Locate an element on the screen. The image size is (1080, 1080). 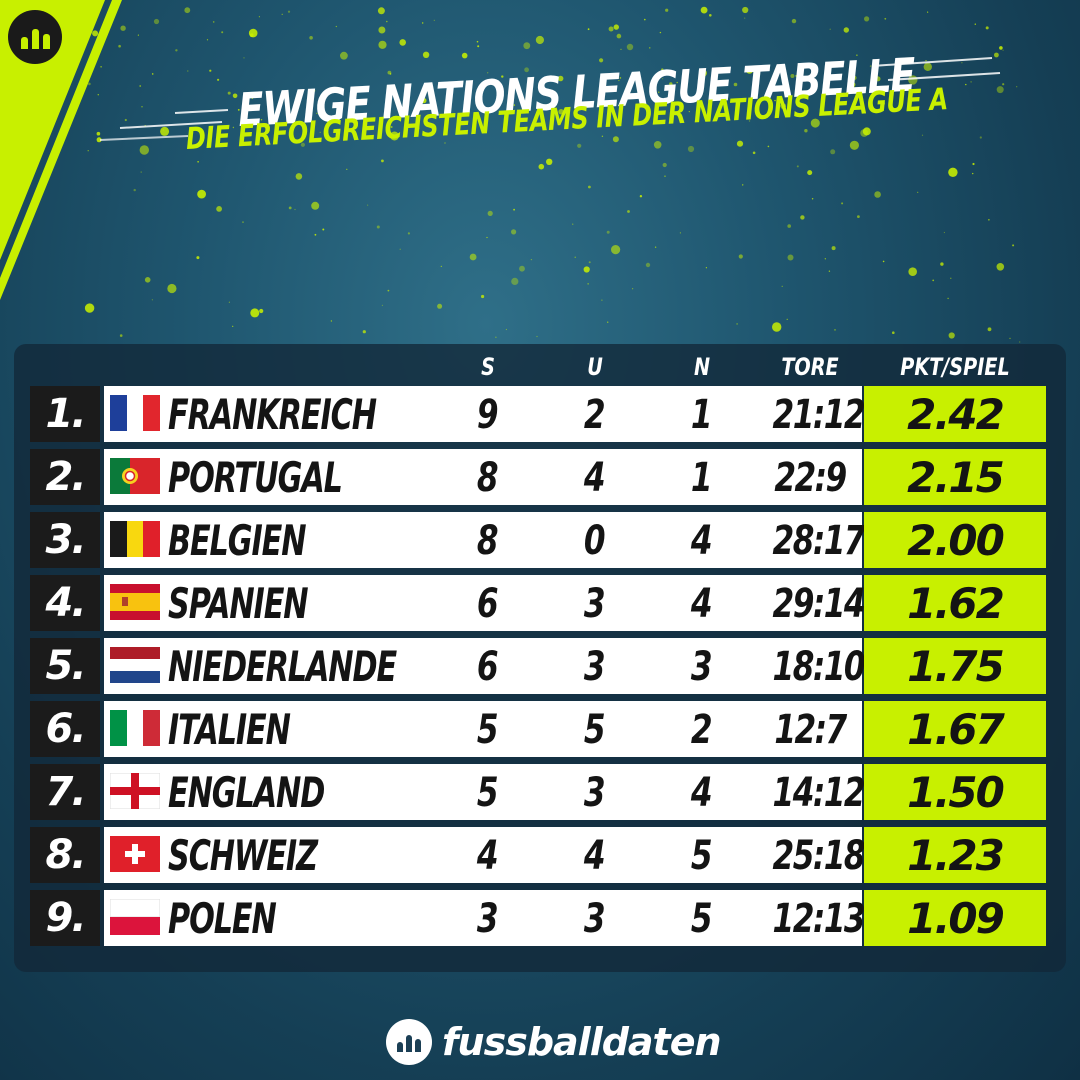
corner-logo-icon is located at coordinates (35, 37).